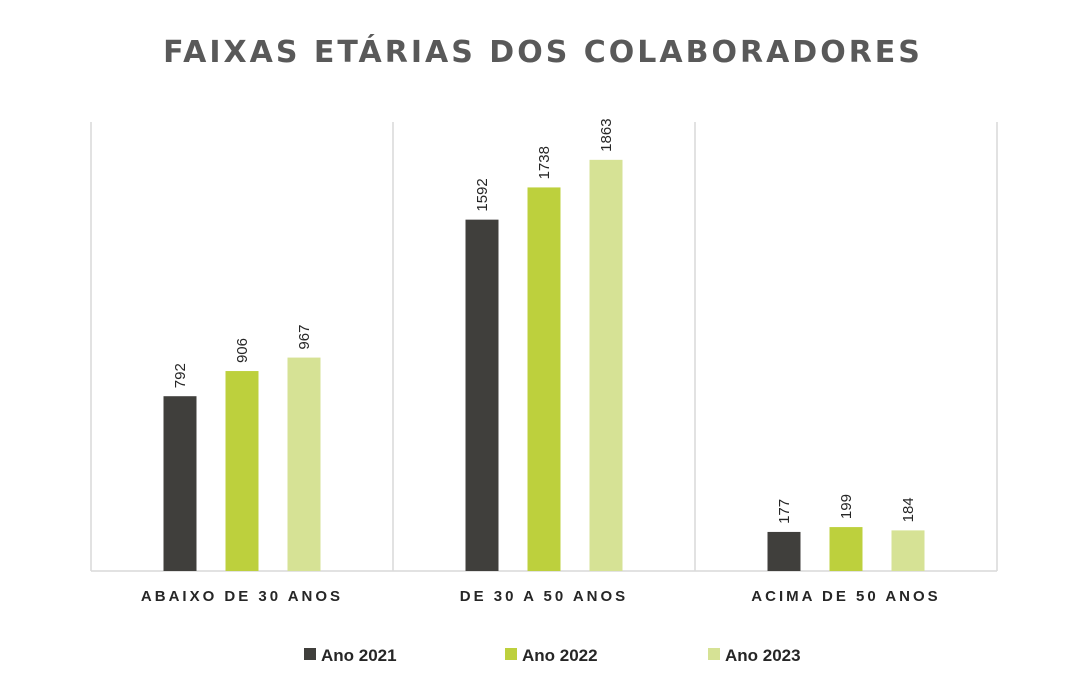 This screenshot has width=1086, height=690. Describe the element at coordinates (543, 52) in the screenshot. I see `chart-title: FAIXAS ETÁRIAS DOS COLABORADORES` at that location.